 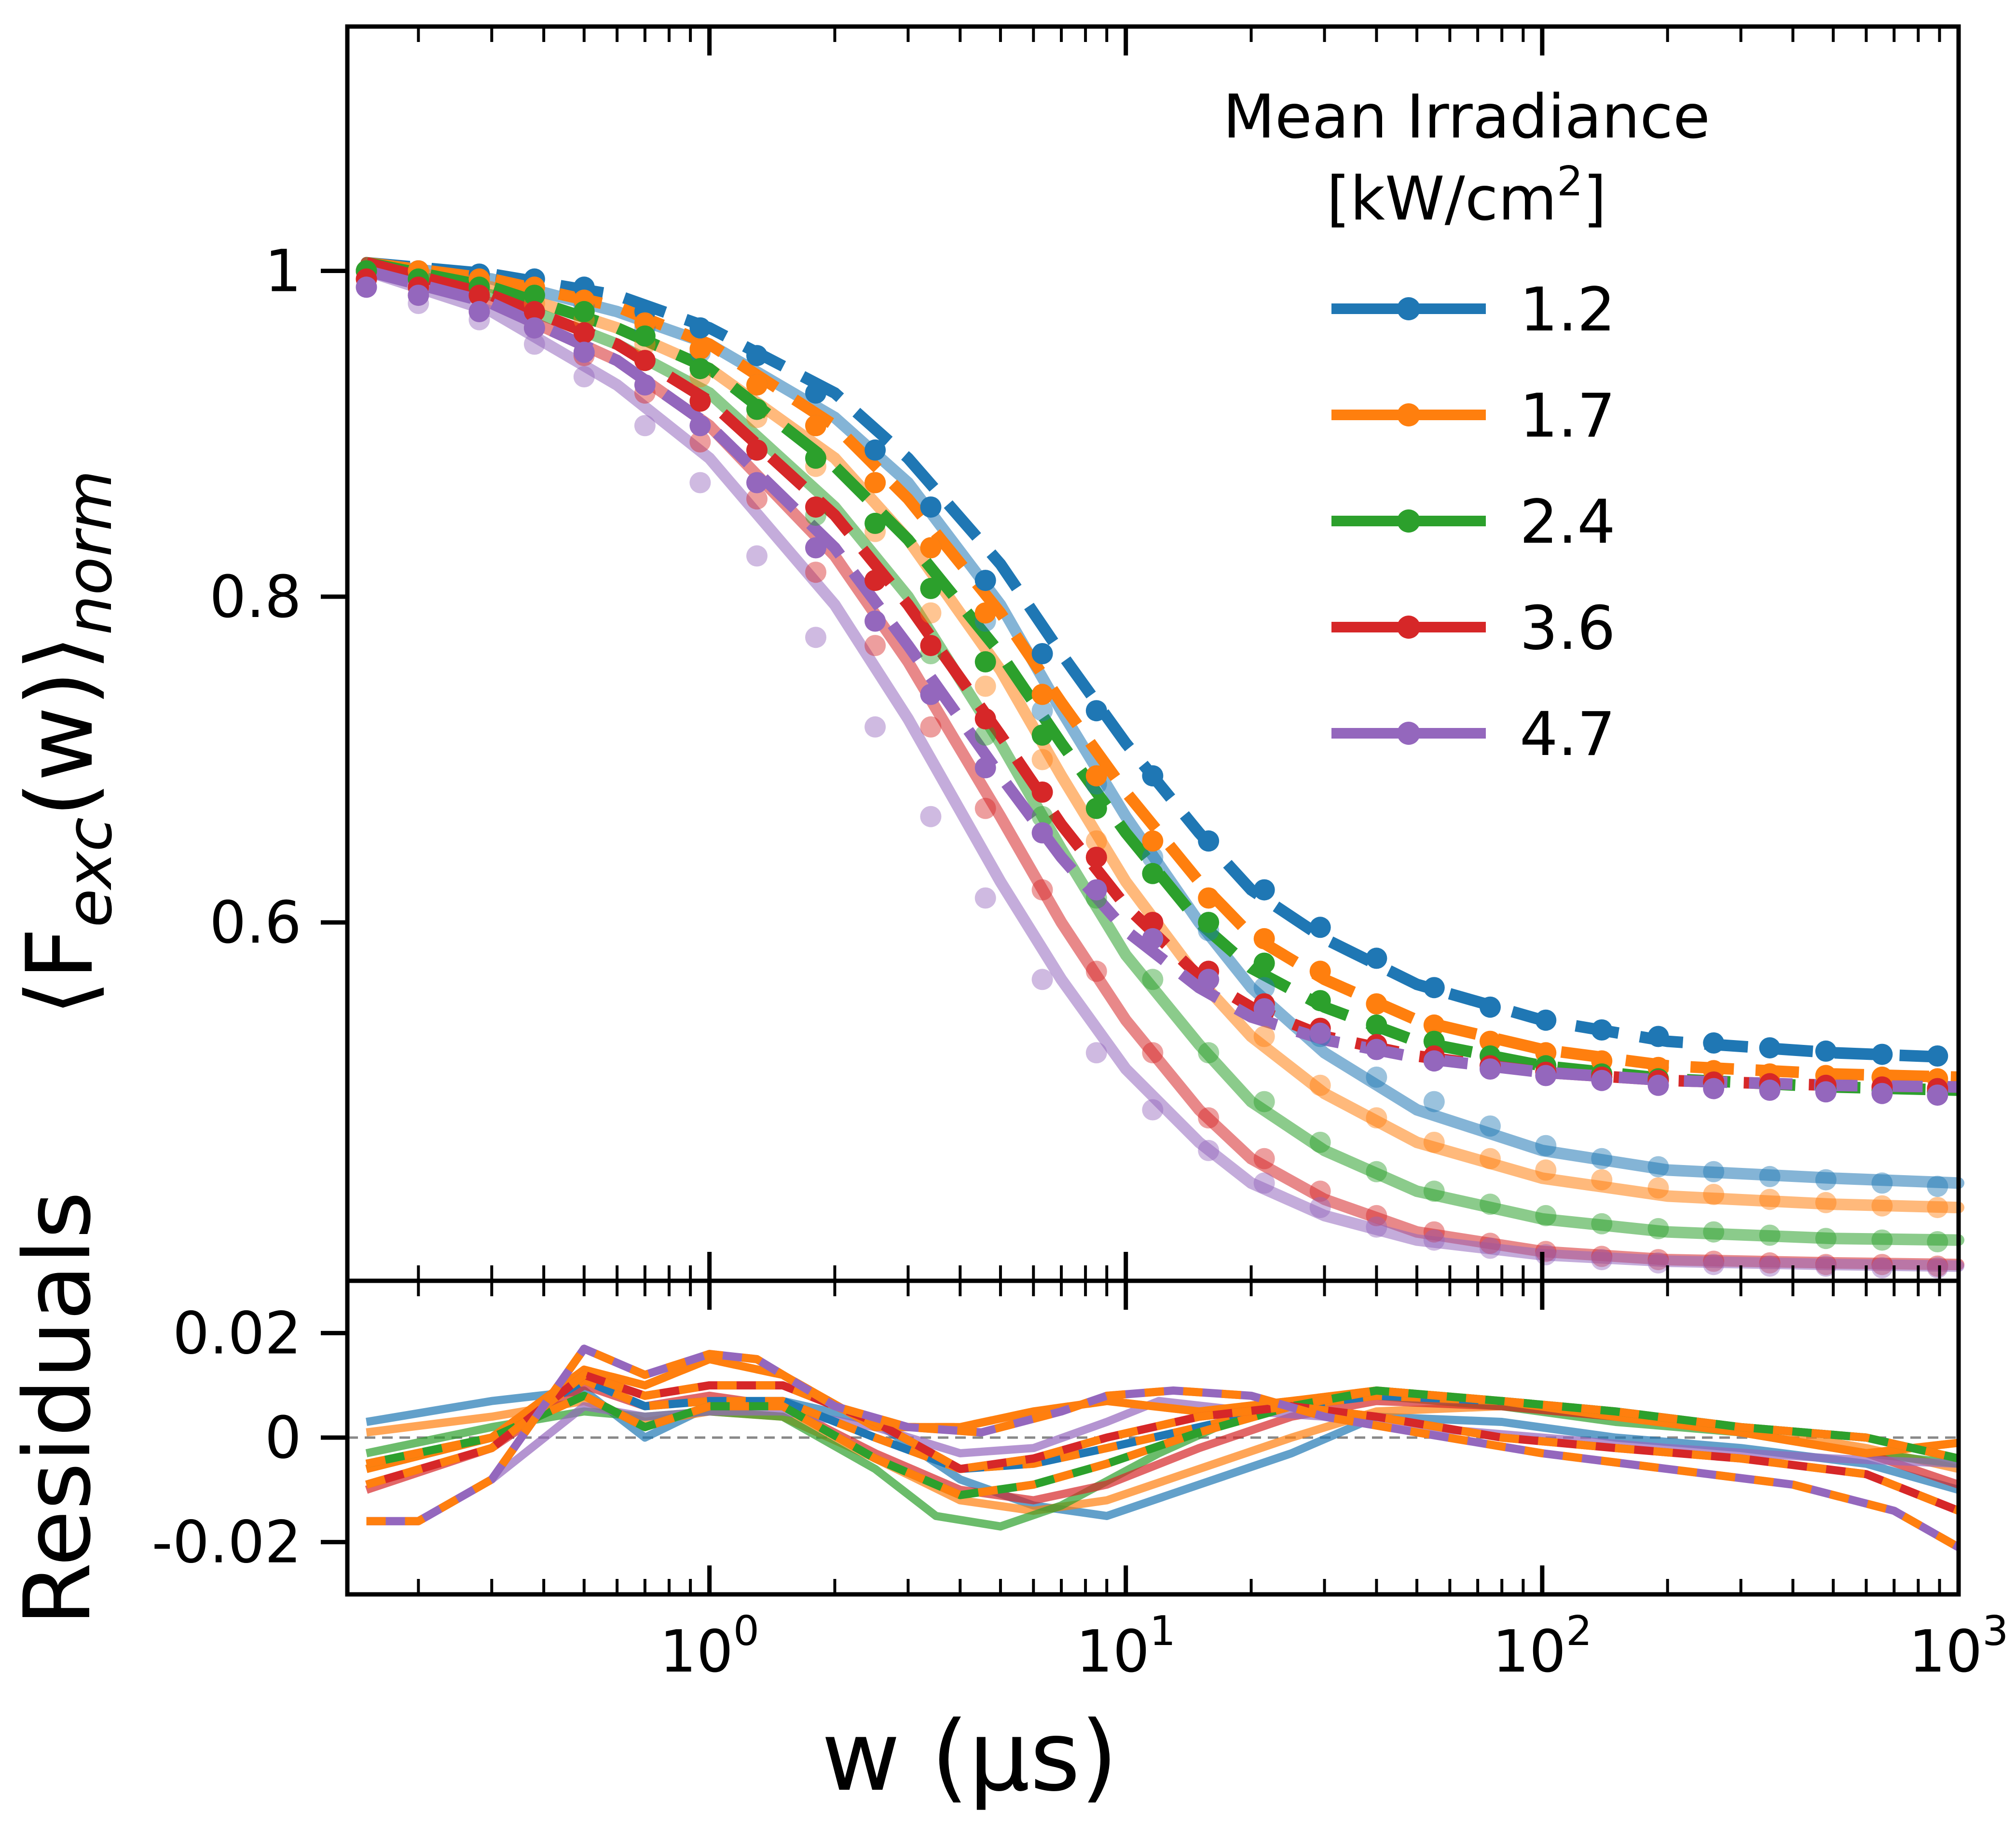 I want to click on legend-title-line2: [kW/cm2], so click(x=1466, y=196).